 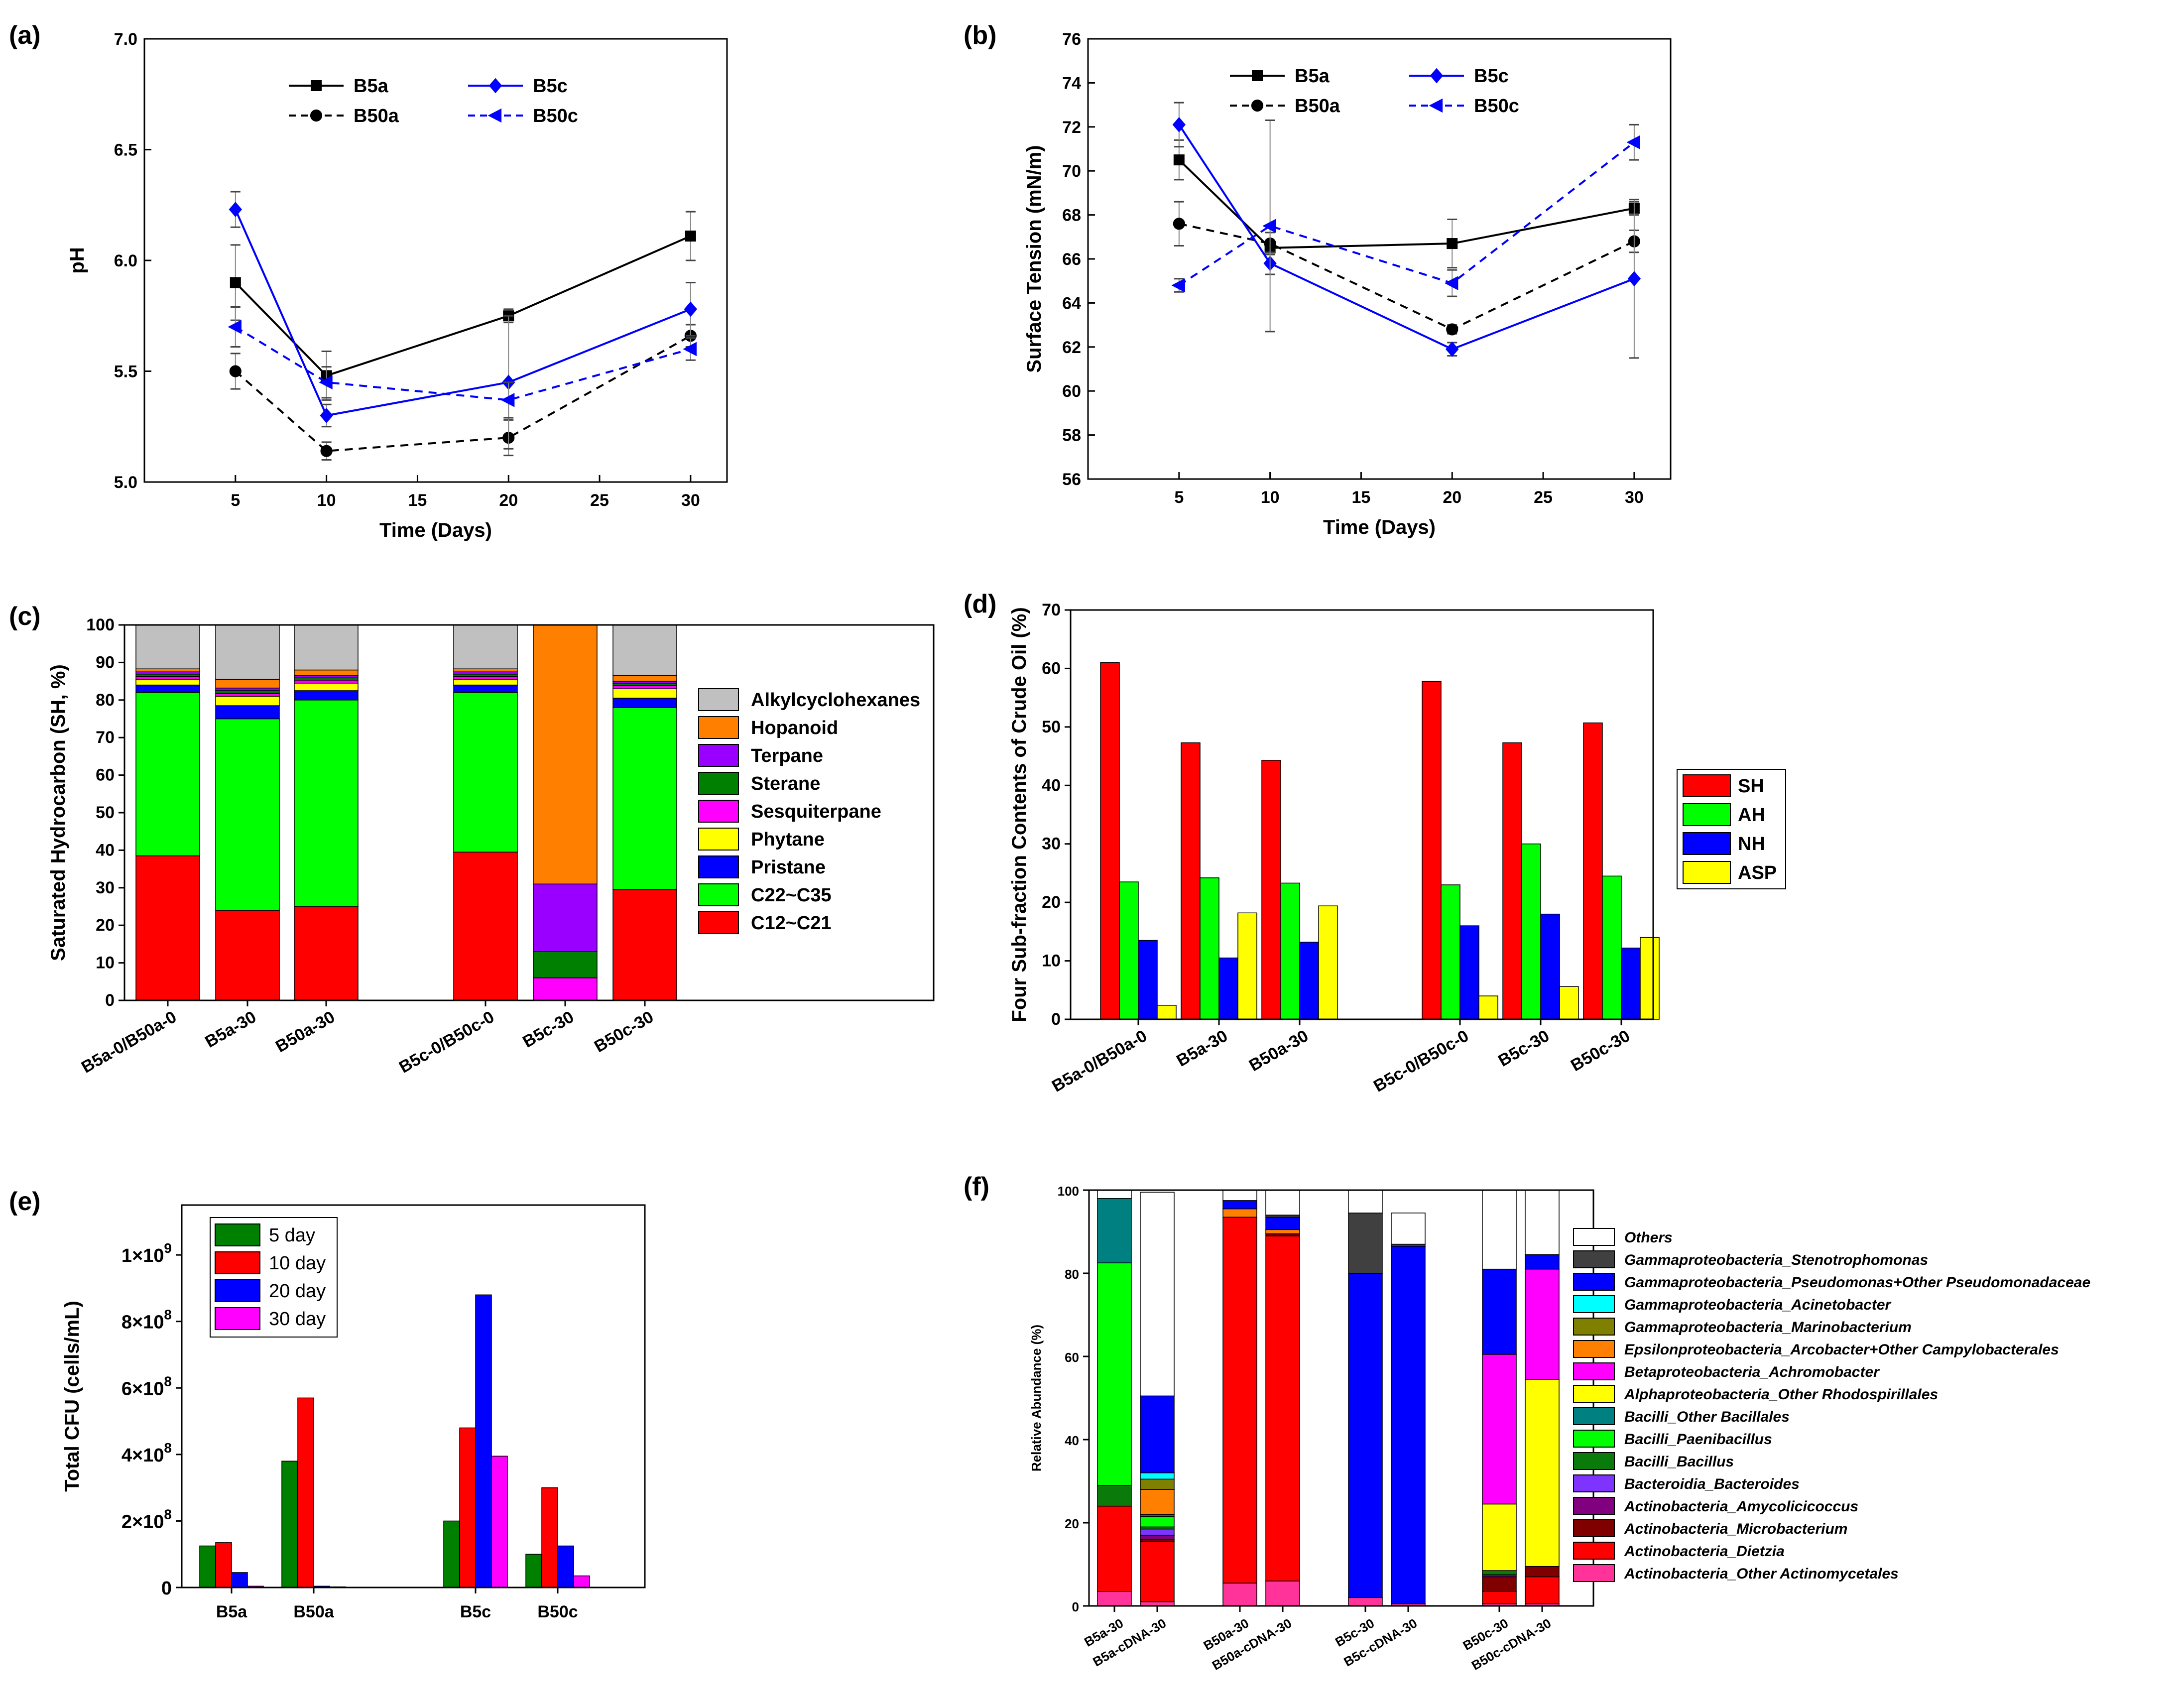 What do you see at coordinates (1072, 1274) in the screenshot?
I see `y-tick-label: 80` at bounding box center [1072, 1274].